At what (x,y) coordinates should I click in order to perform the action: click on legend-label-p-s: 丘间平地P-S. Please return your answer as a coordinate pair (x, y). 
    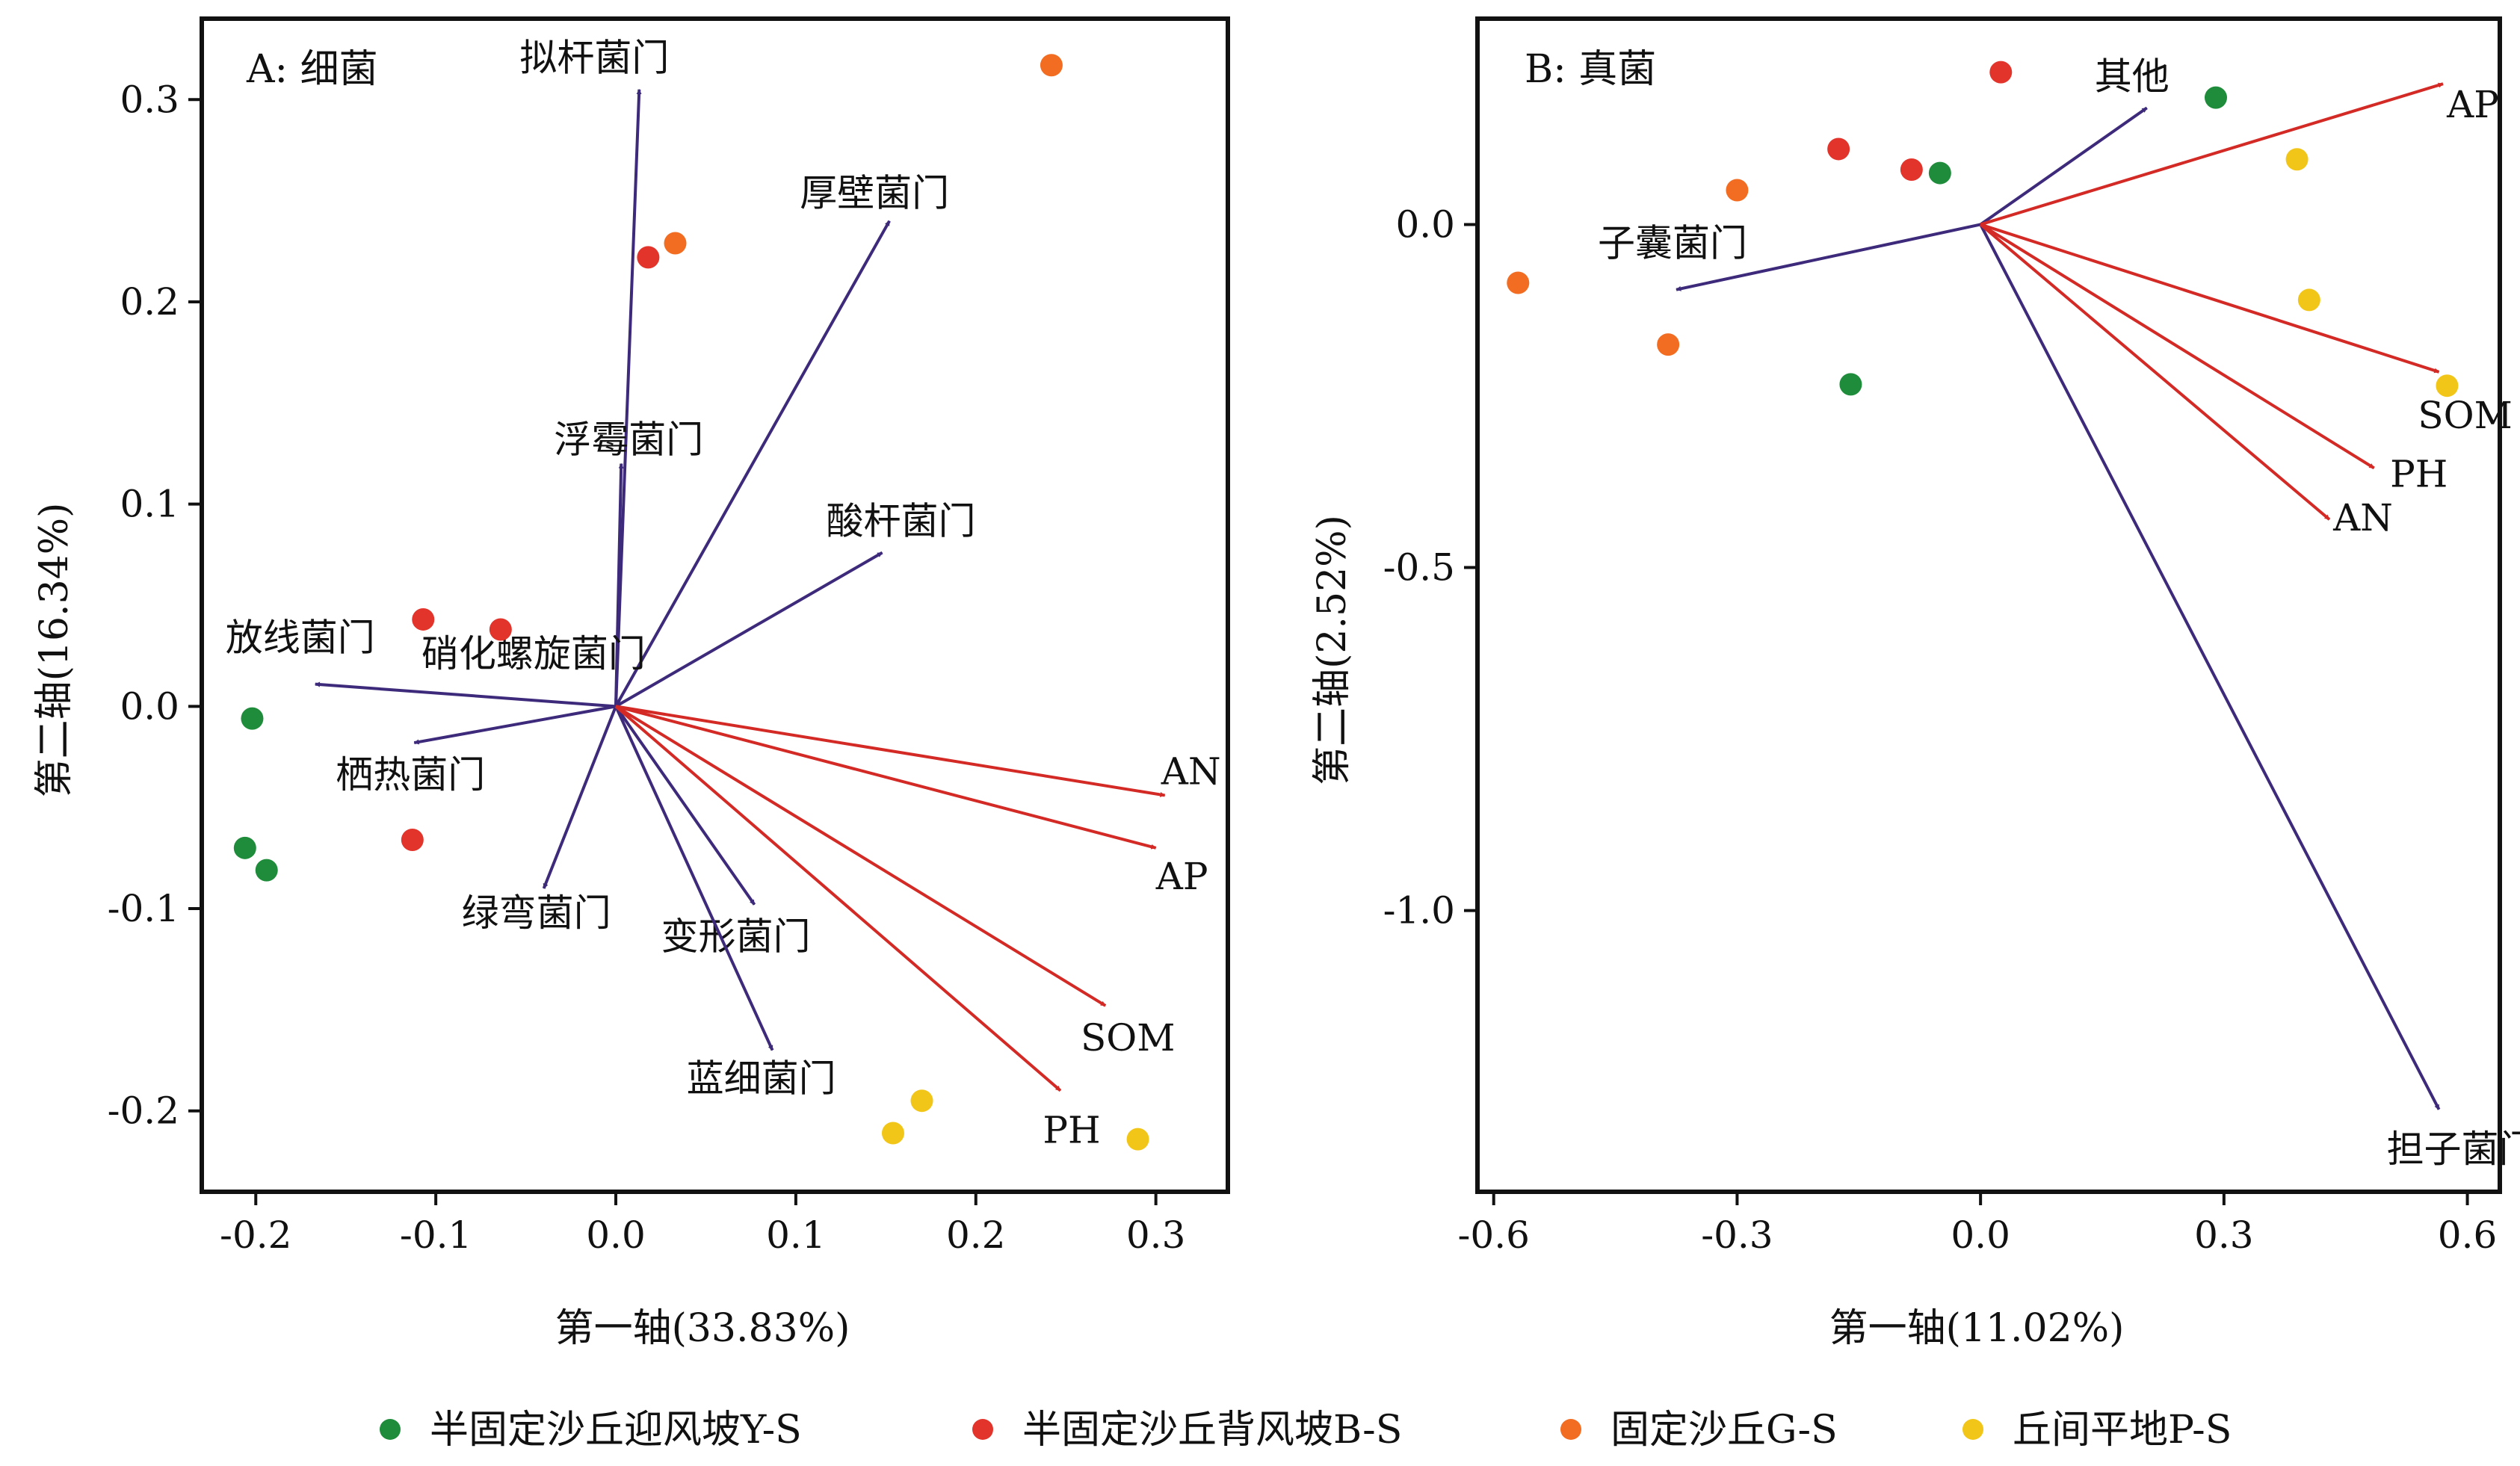
    Looking at the image, I should click on (2122, 1430).